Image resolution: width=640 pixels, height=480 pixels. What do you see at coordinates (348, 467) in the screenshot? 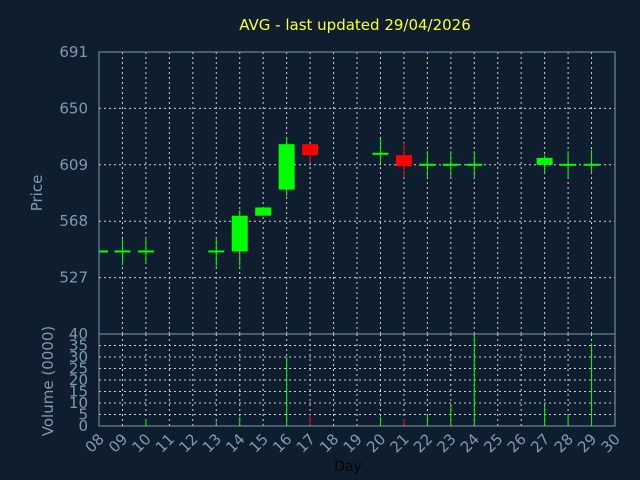
I see `x-axis-label: Day` at bounding box center [348, 467].